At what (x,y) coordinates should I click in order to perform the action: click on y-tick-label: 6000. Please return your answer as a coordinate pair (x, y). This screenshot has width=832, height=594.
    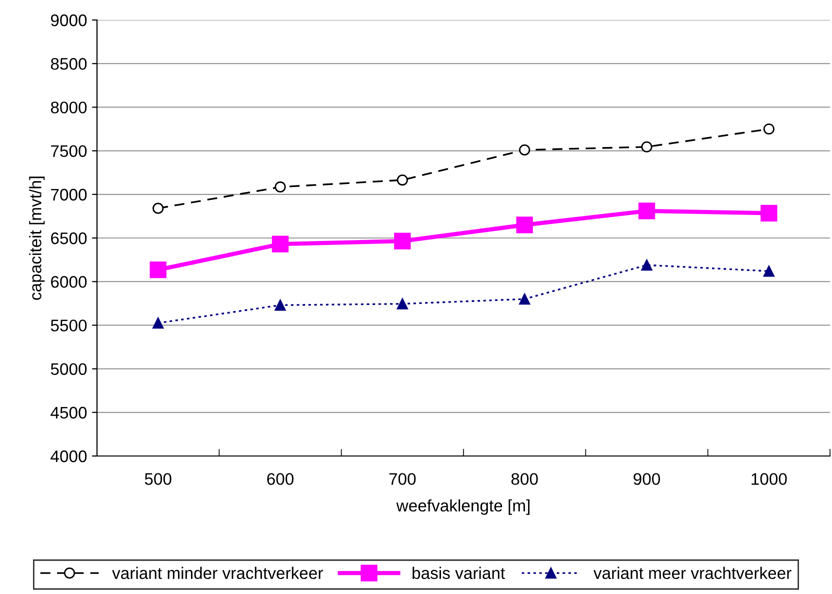
    Looking at the image, I should click on (69, 282).